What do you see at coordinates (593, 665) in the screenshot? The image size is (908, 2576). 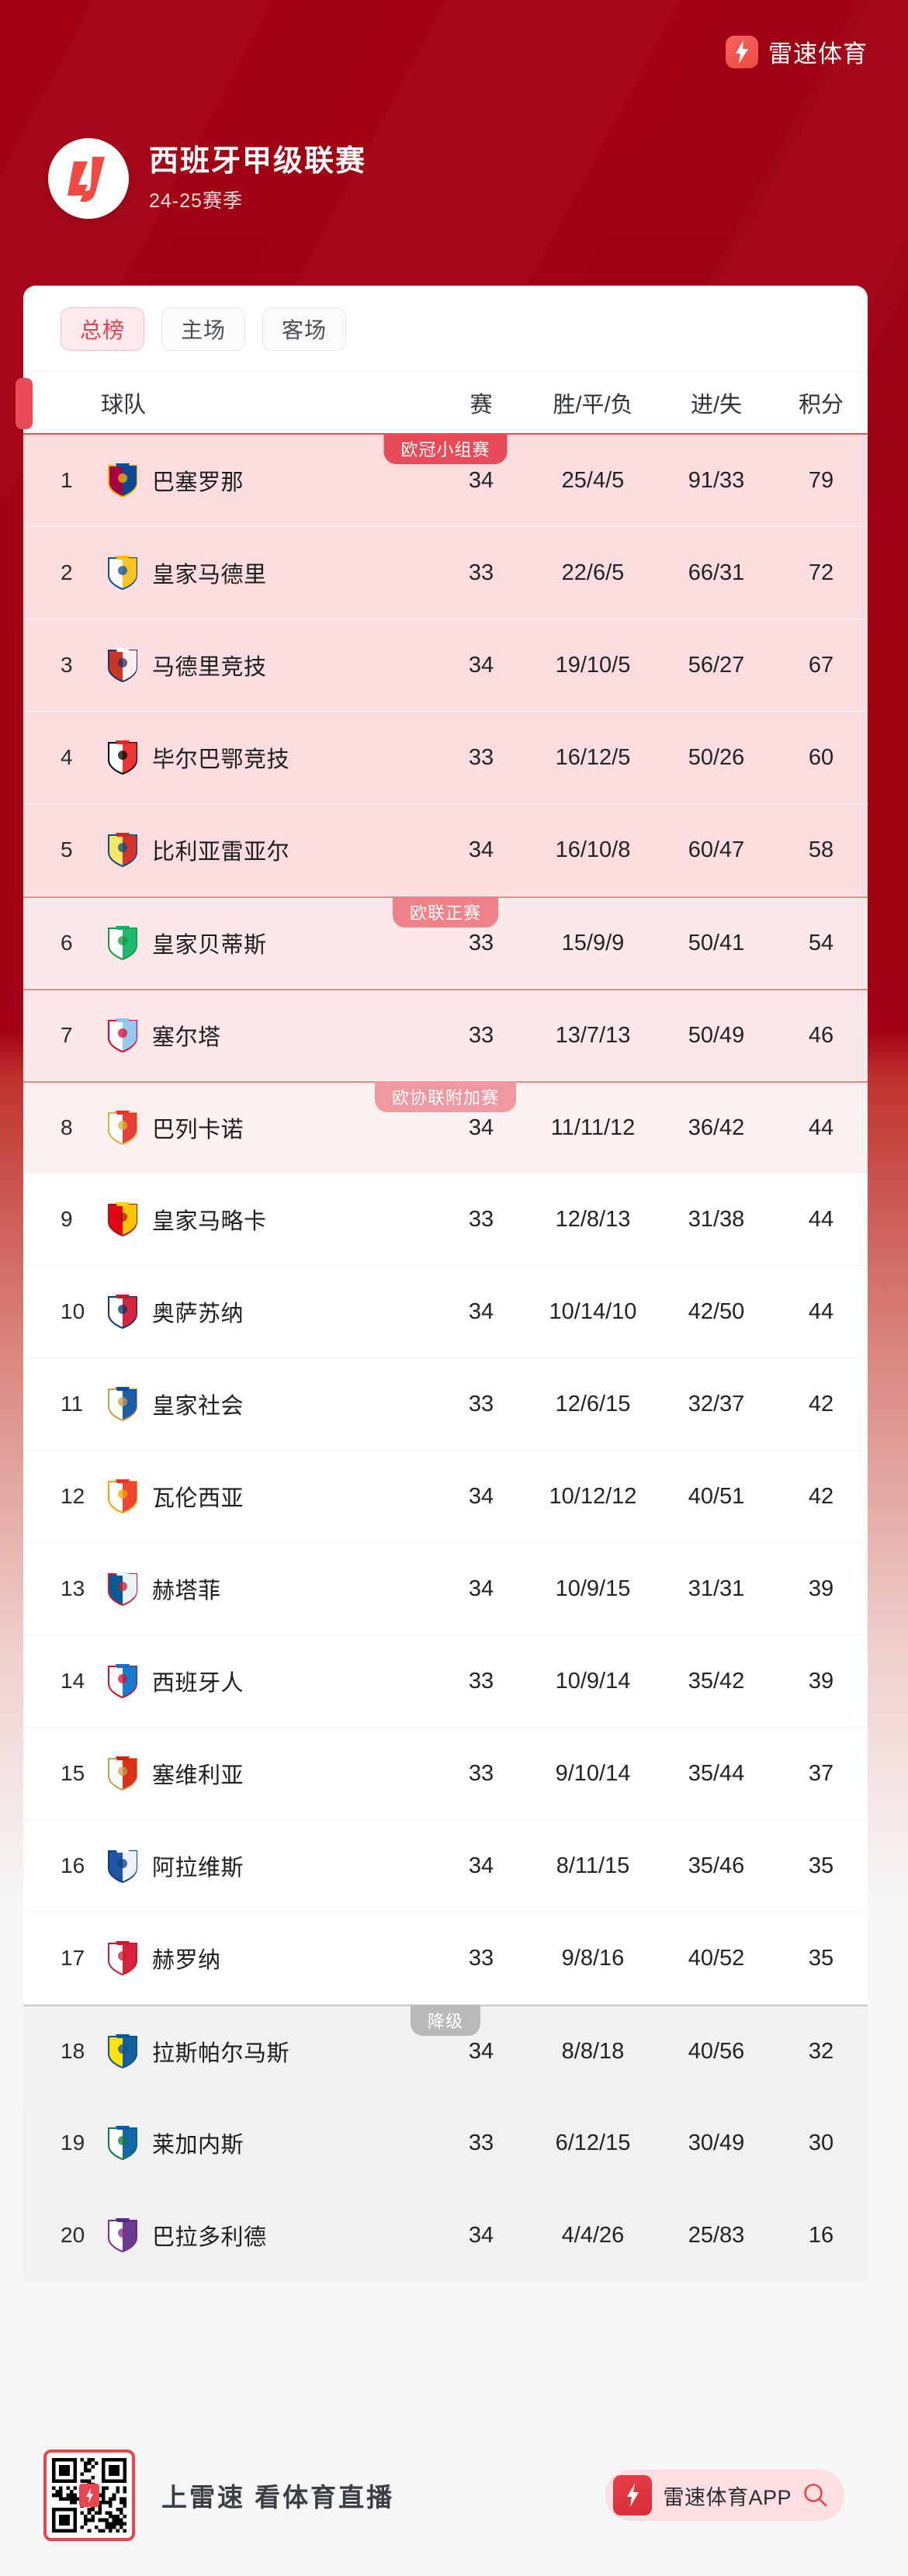 I see `wdl-cell: 19/10/5` at bounding box center [593, 665].